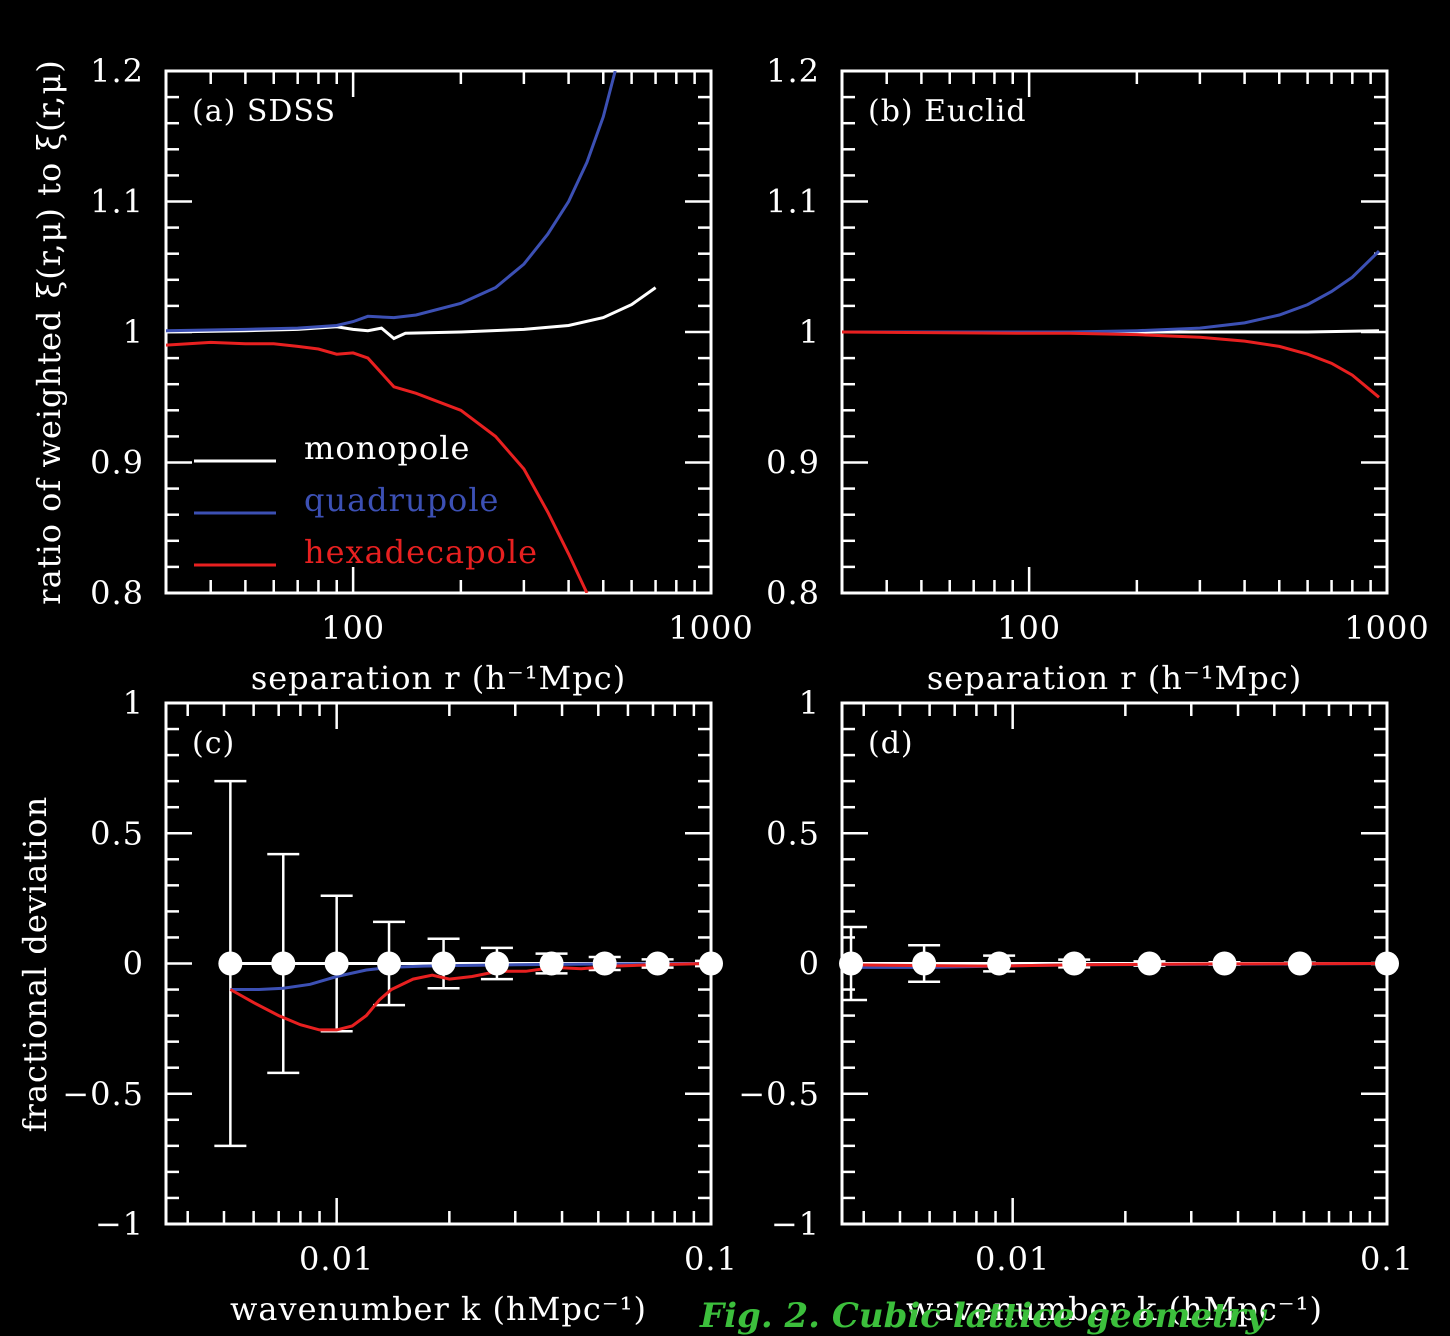  I want to click on y-axis-label-bottom: fractional deviation, so click(35, 964).